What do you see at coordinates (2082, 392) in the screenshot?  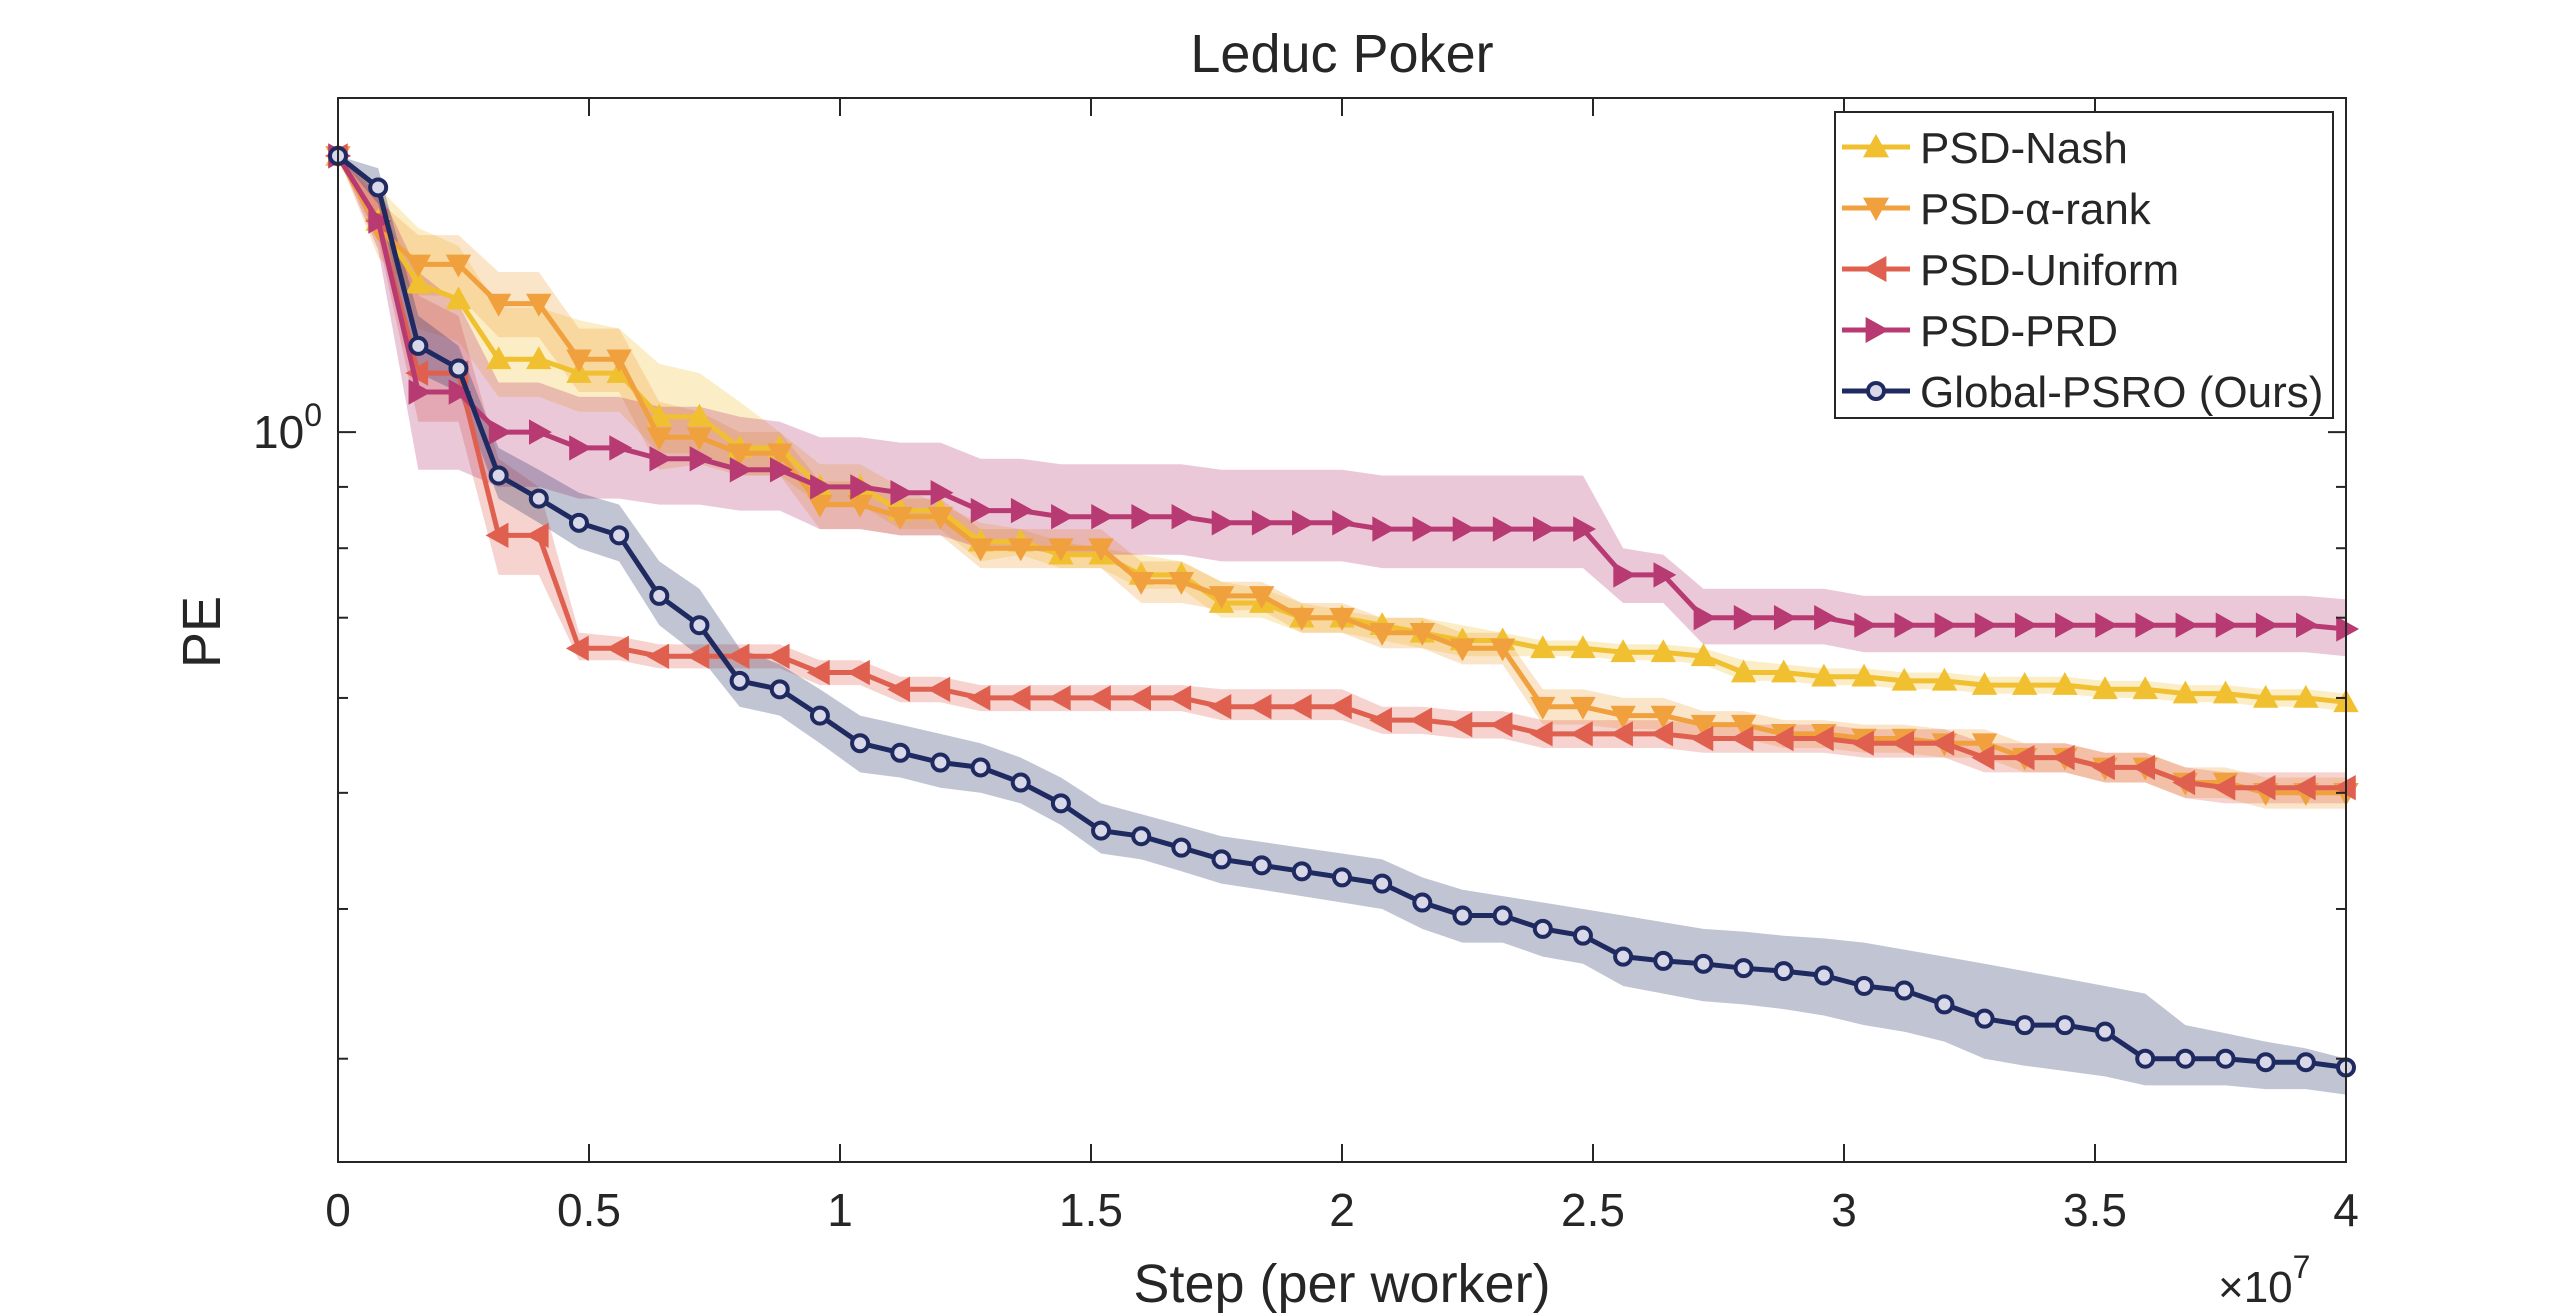 I see `legend-entry: Global-PSRO (Ours)` at bounding box center [2082, 392].